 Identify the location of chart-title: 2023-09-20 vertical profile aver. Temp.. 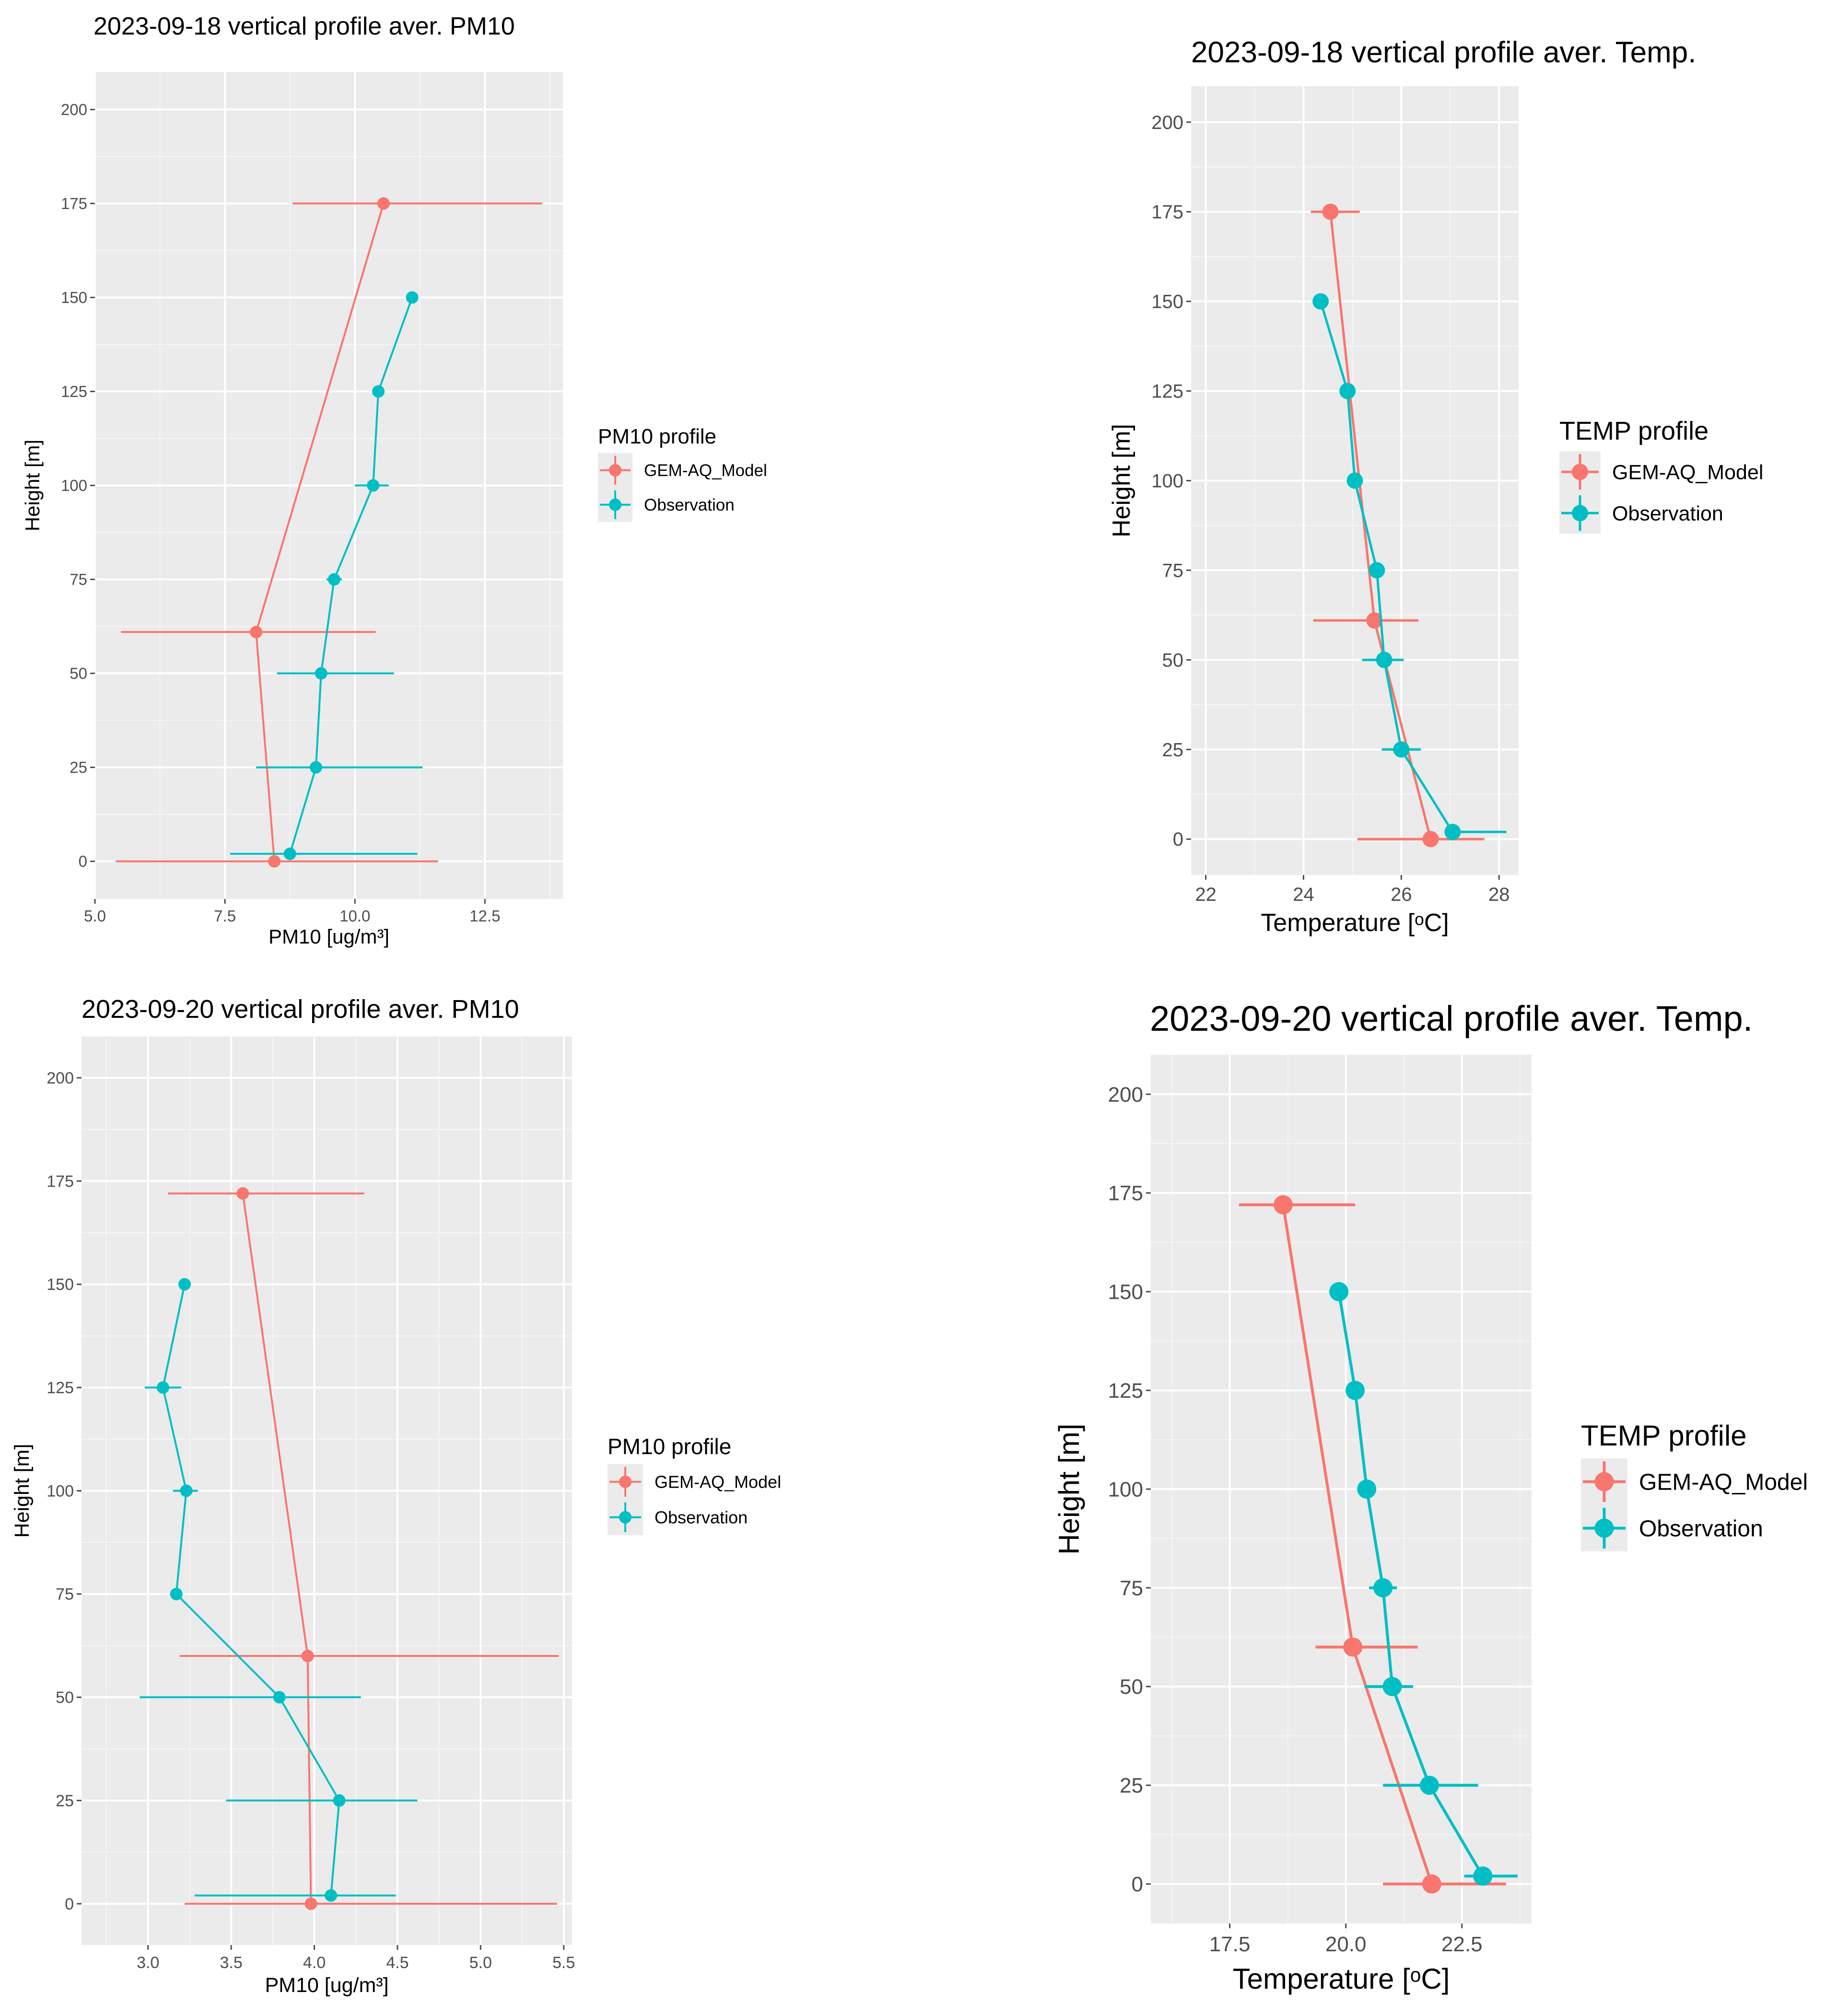
(1451, 1018).